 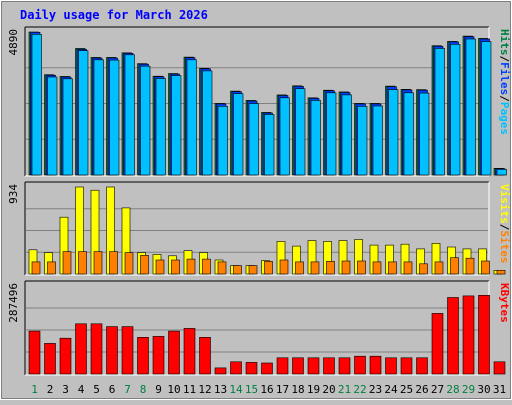 I want to click on legend-item: /, so click(x=504, y=59).